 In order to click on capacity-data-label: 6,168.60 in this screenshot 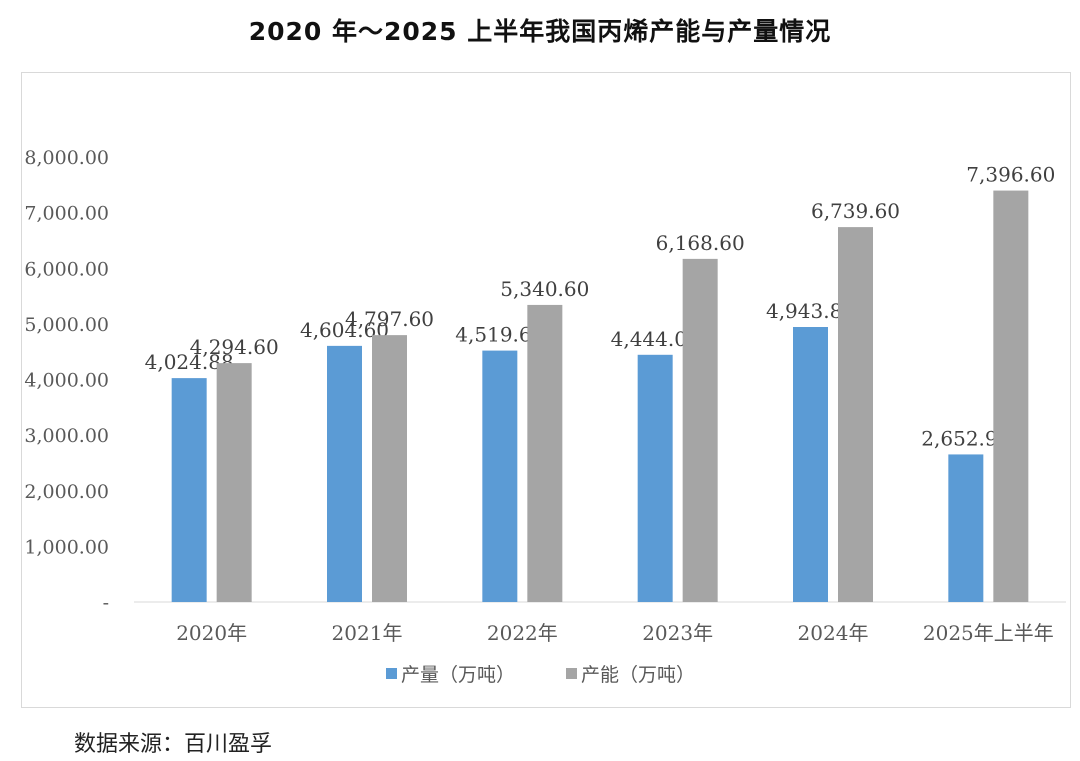, I will do `click(700, 243)`.